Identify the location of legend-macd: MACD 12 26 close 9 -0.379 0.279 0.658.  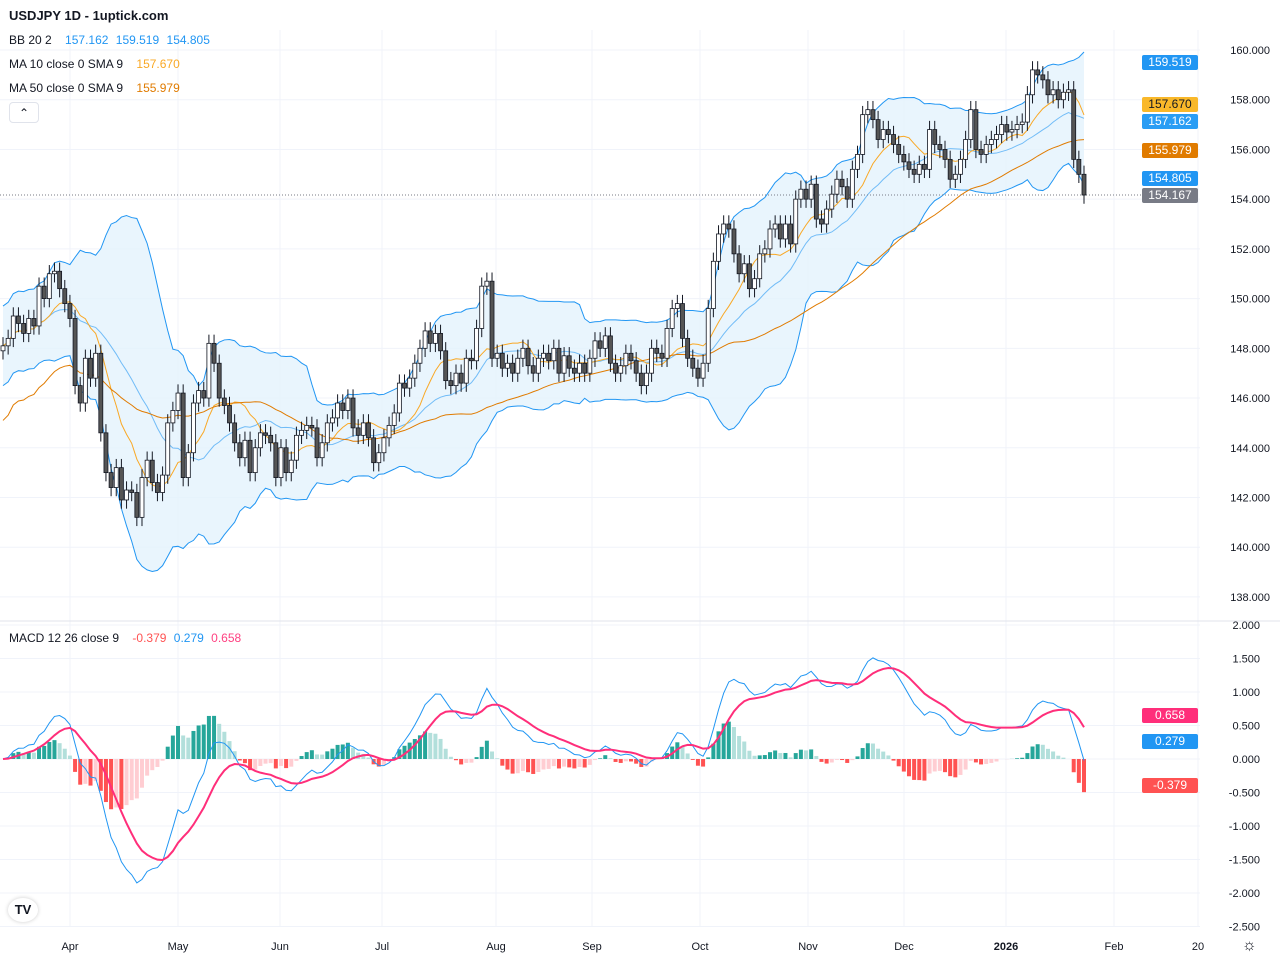
(127, 638).